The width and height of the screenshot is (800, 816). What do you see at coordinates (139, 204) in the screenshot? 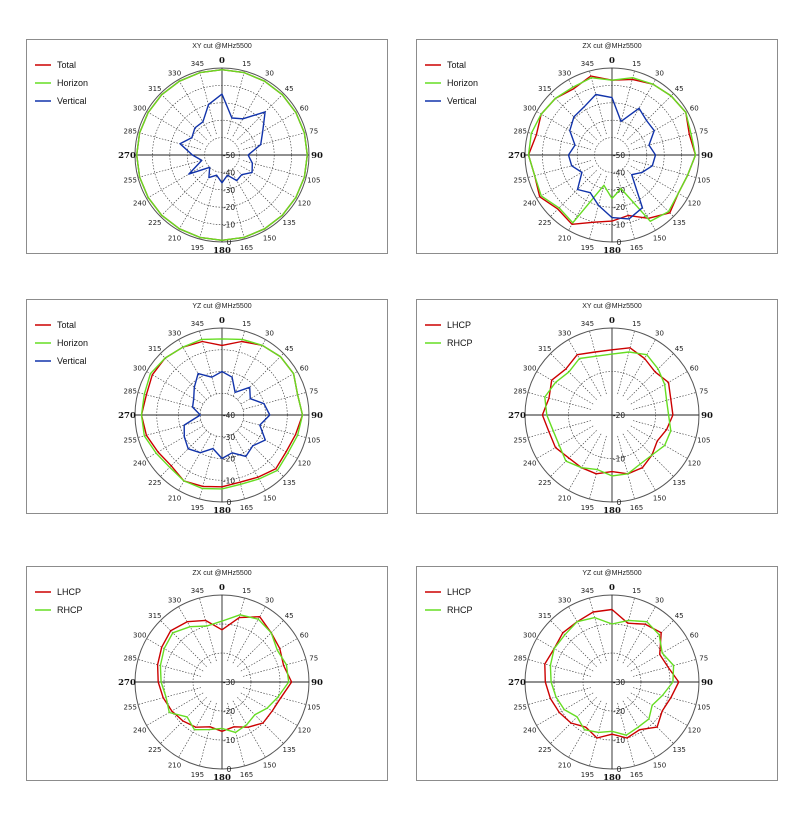
I see `angle-label: 240` at bounding box center [139, 204].